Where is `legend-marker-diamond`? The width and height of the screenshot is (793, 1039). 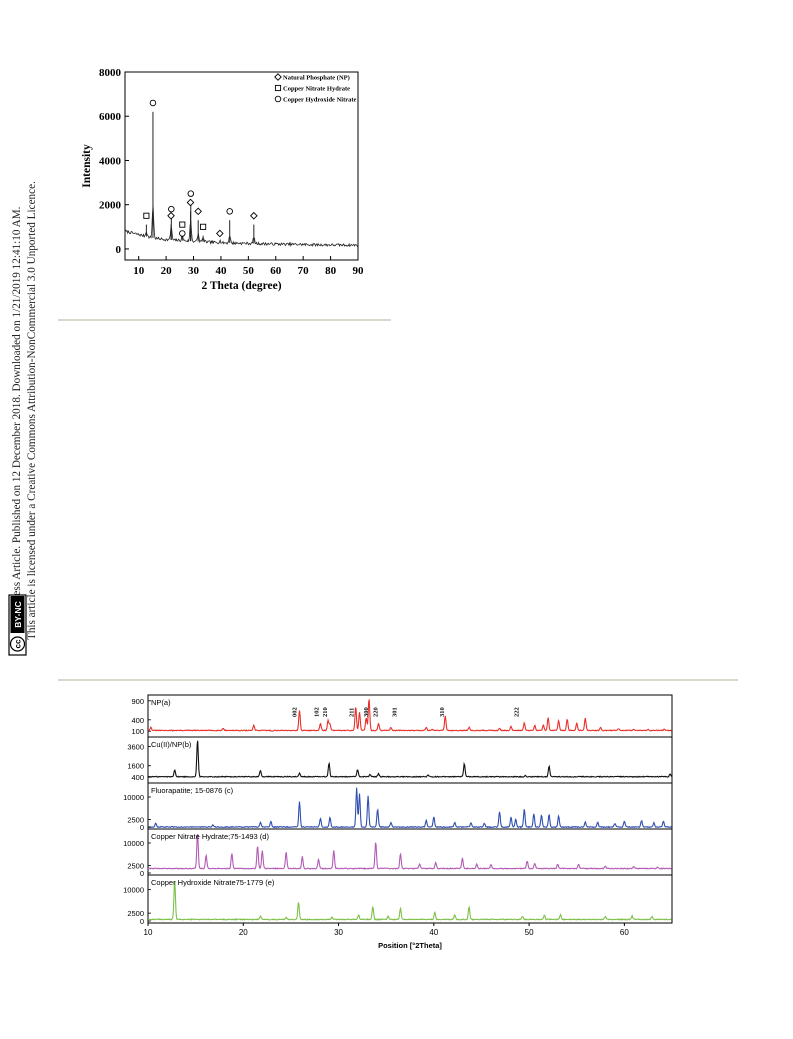 legend-marker-diamond is located at coordinates (278, 77).